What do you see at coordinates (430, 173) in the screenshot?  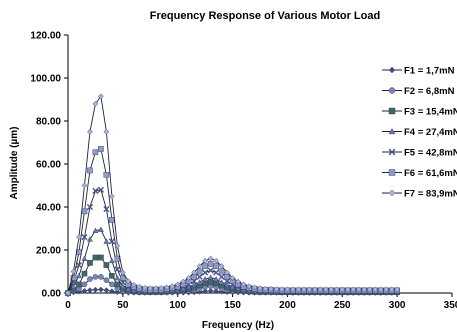 I see `legend-label: F6 = 61,6mN` at bounding box center [430, 173].